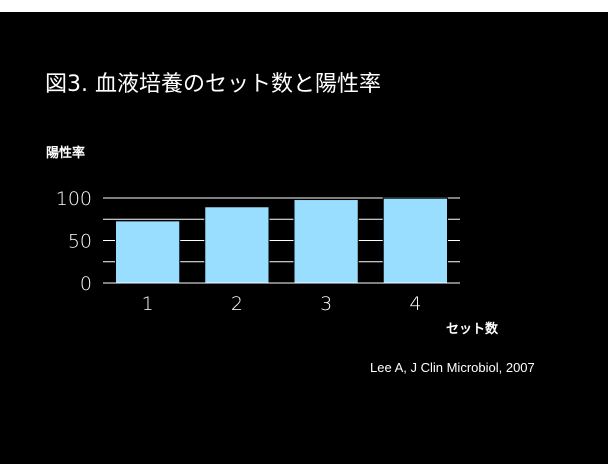  I want to click on y-tick-label: 100, so click(74, 199).